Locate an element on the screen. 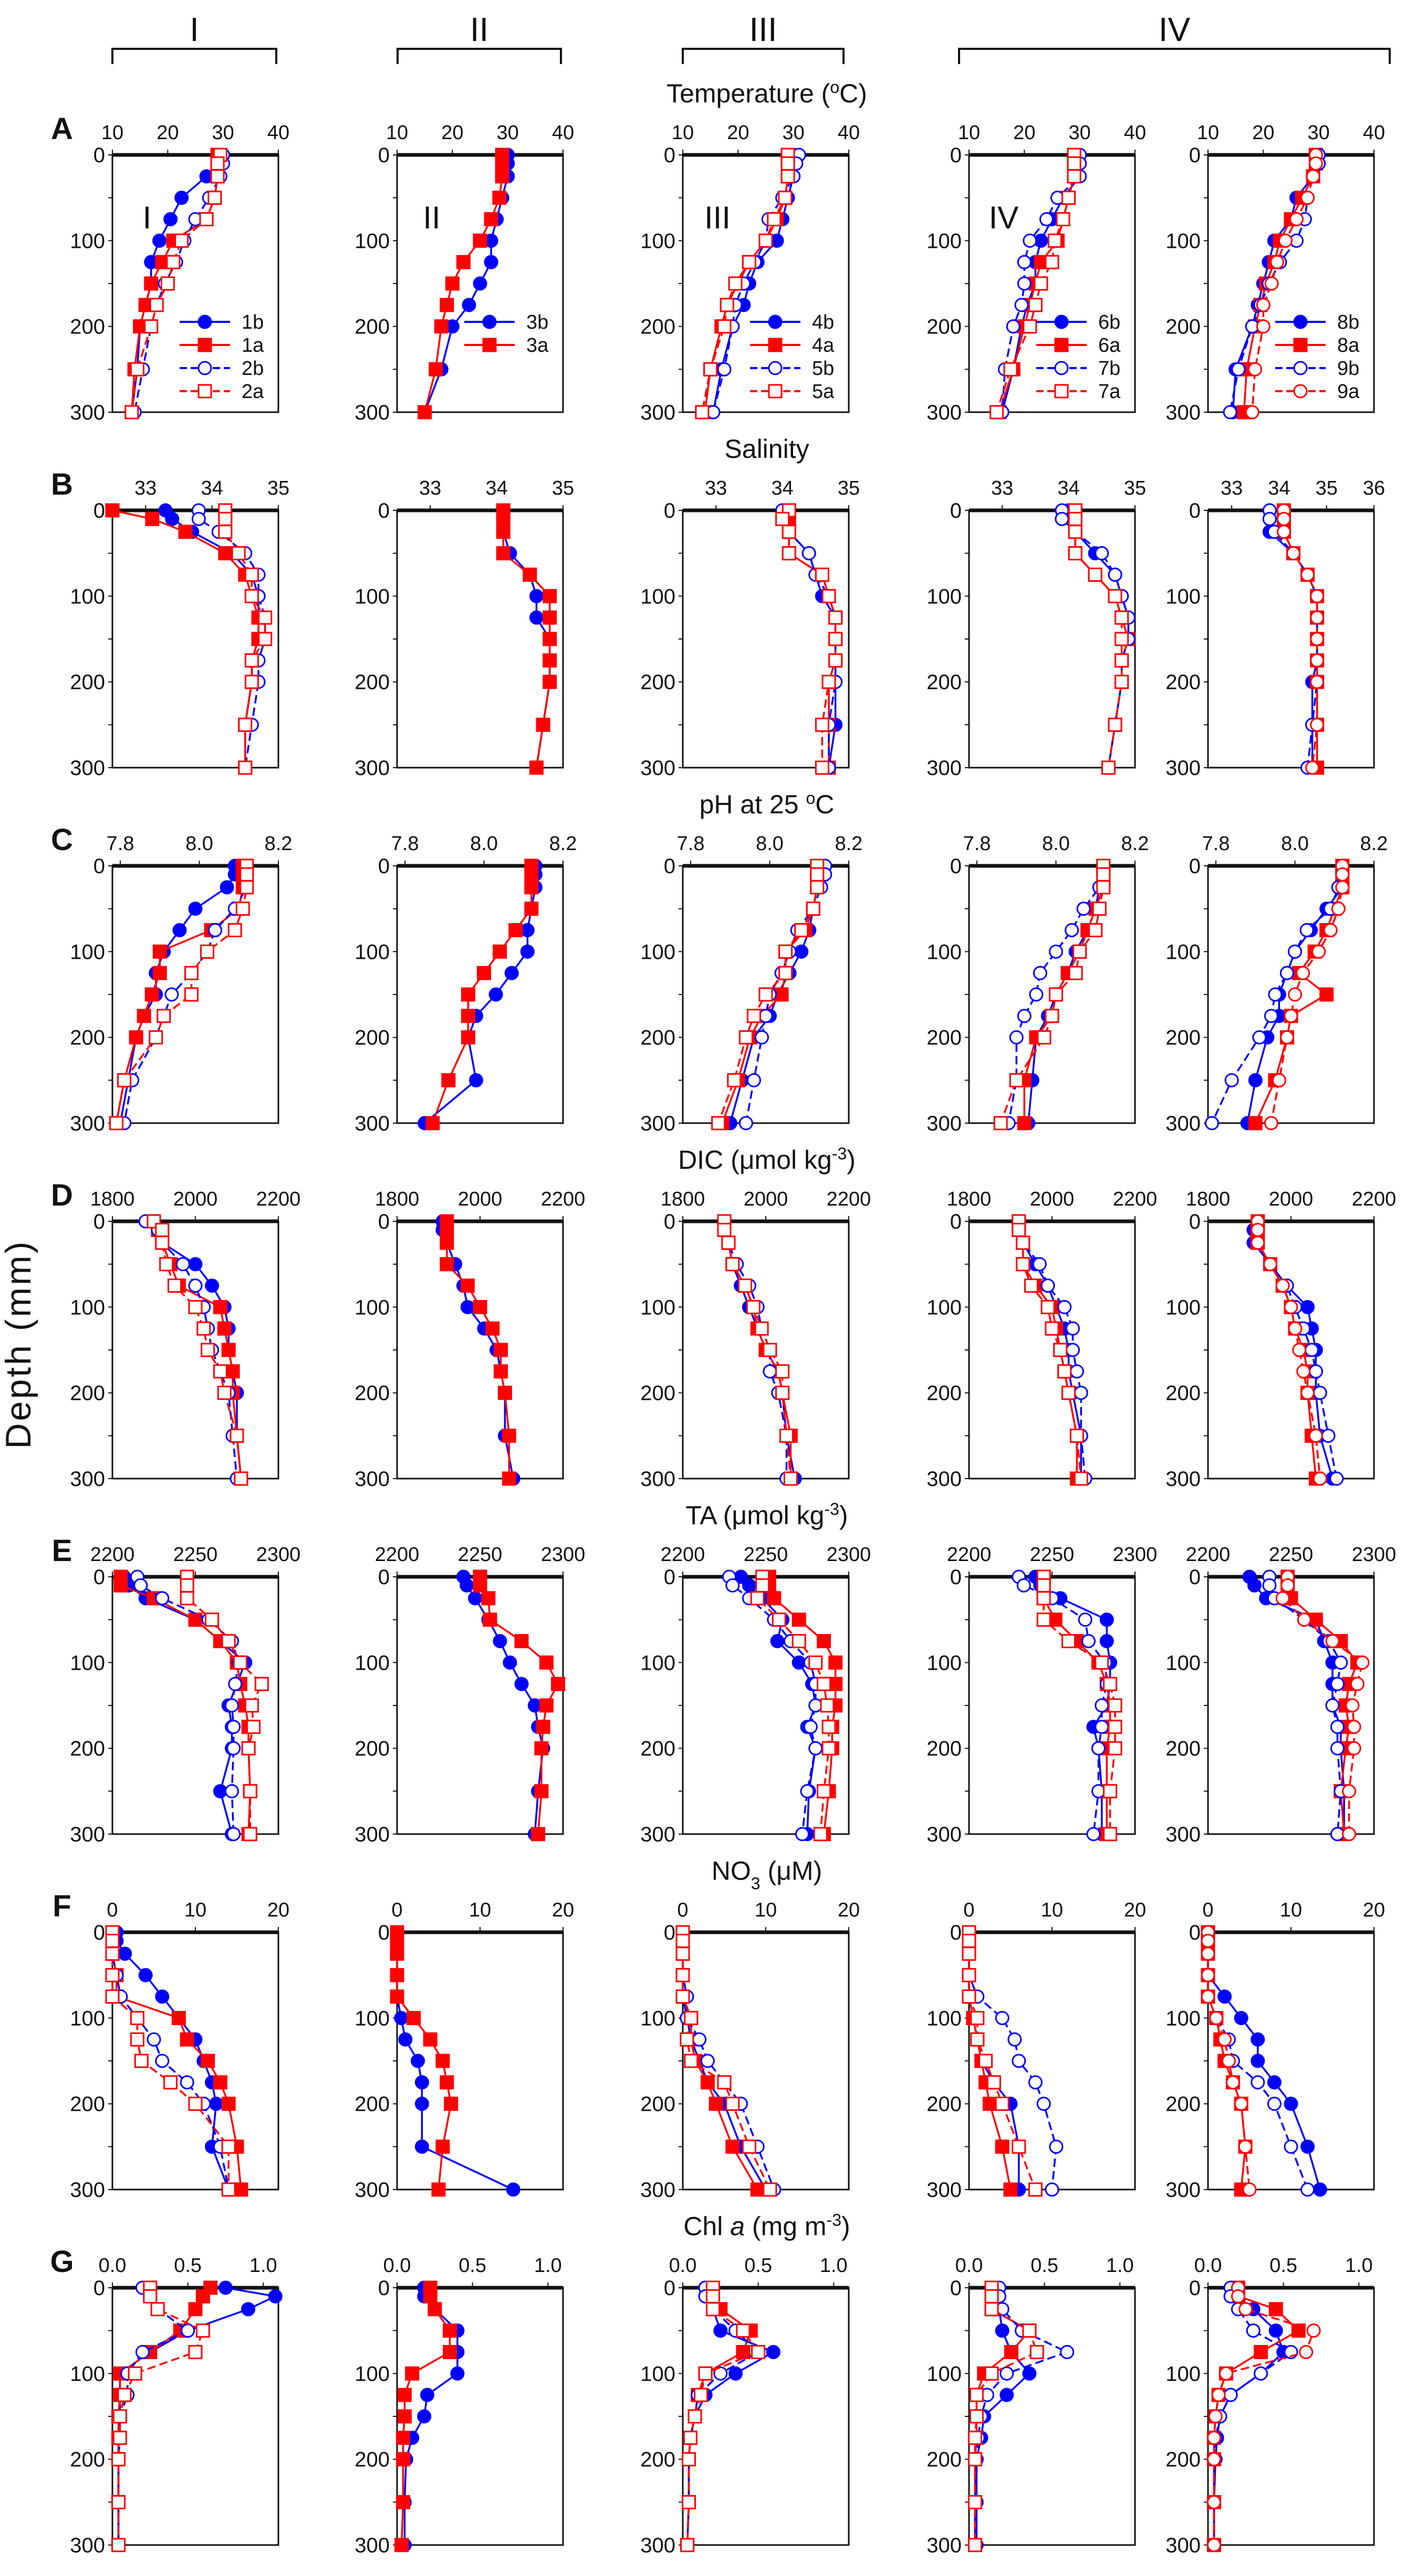  series-7b is located at coordinates (1052, 1350).